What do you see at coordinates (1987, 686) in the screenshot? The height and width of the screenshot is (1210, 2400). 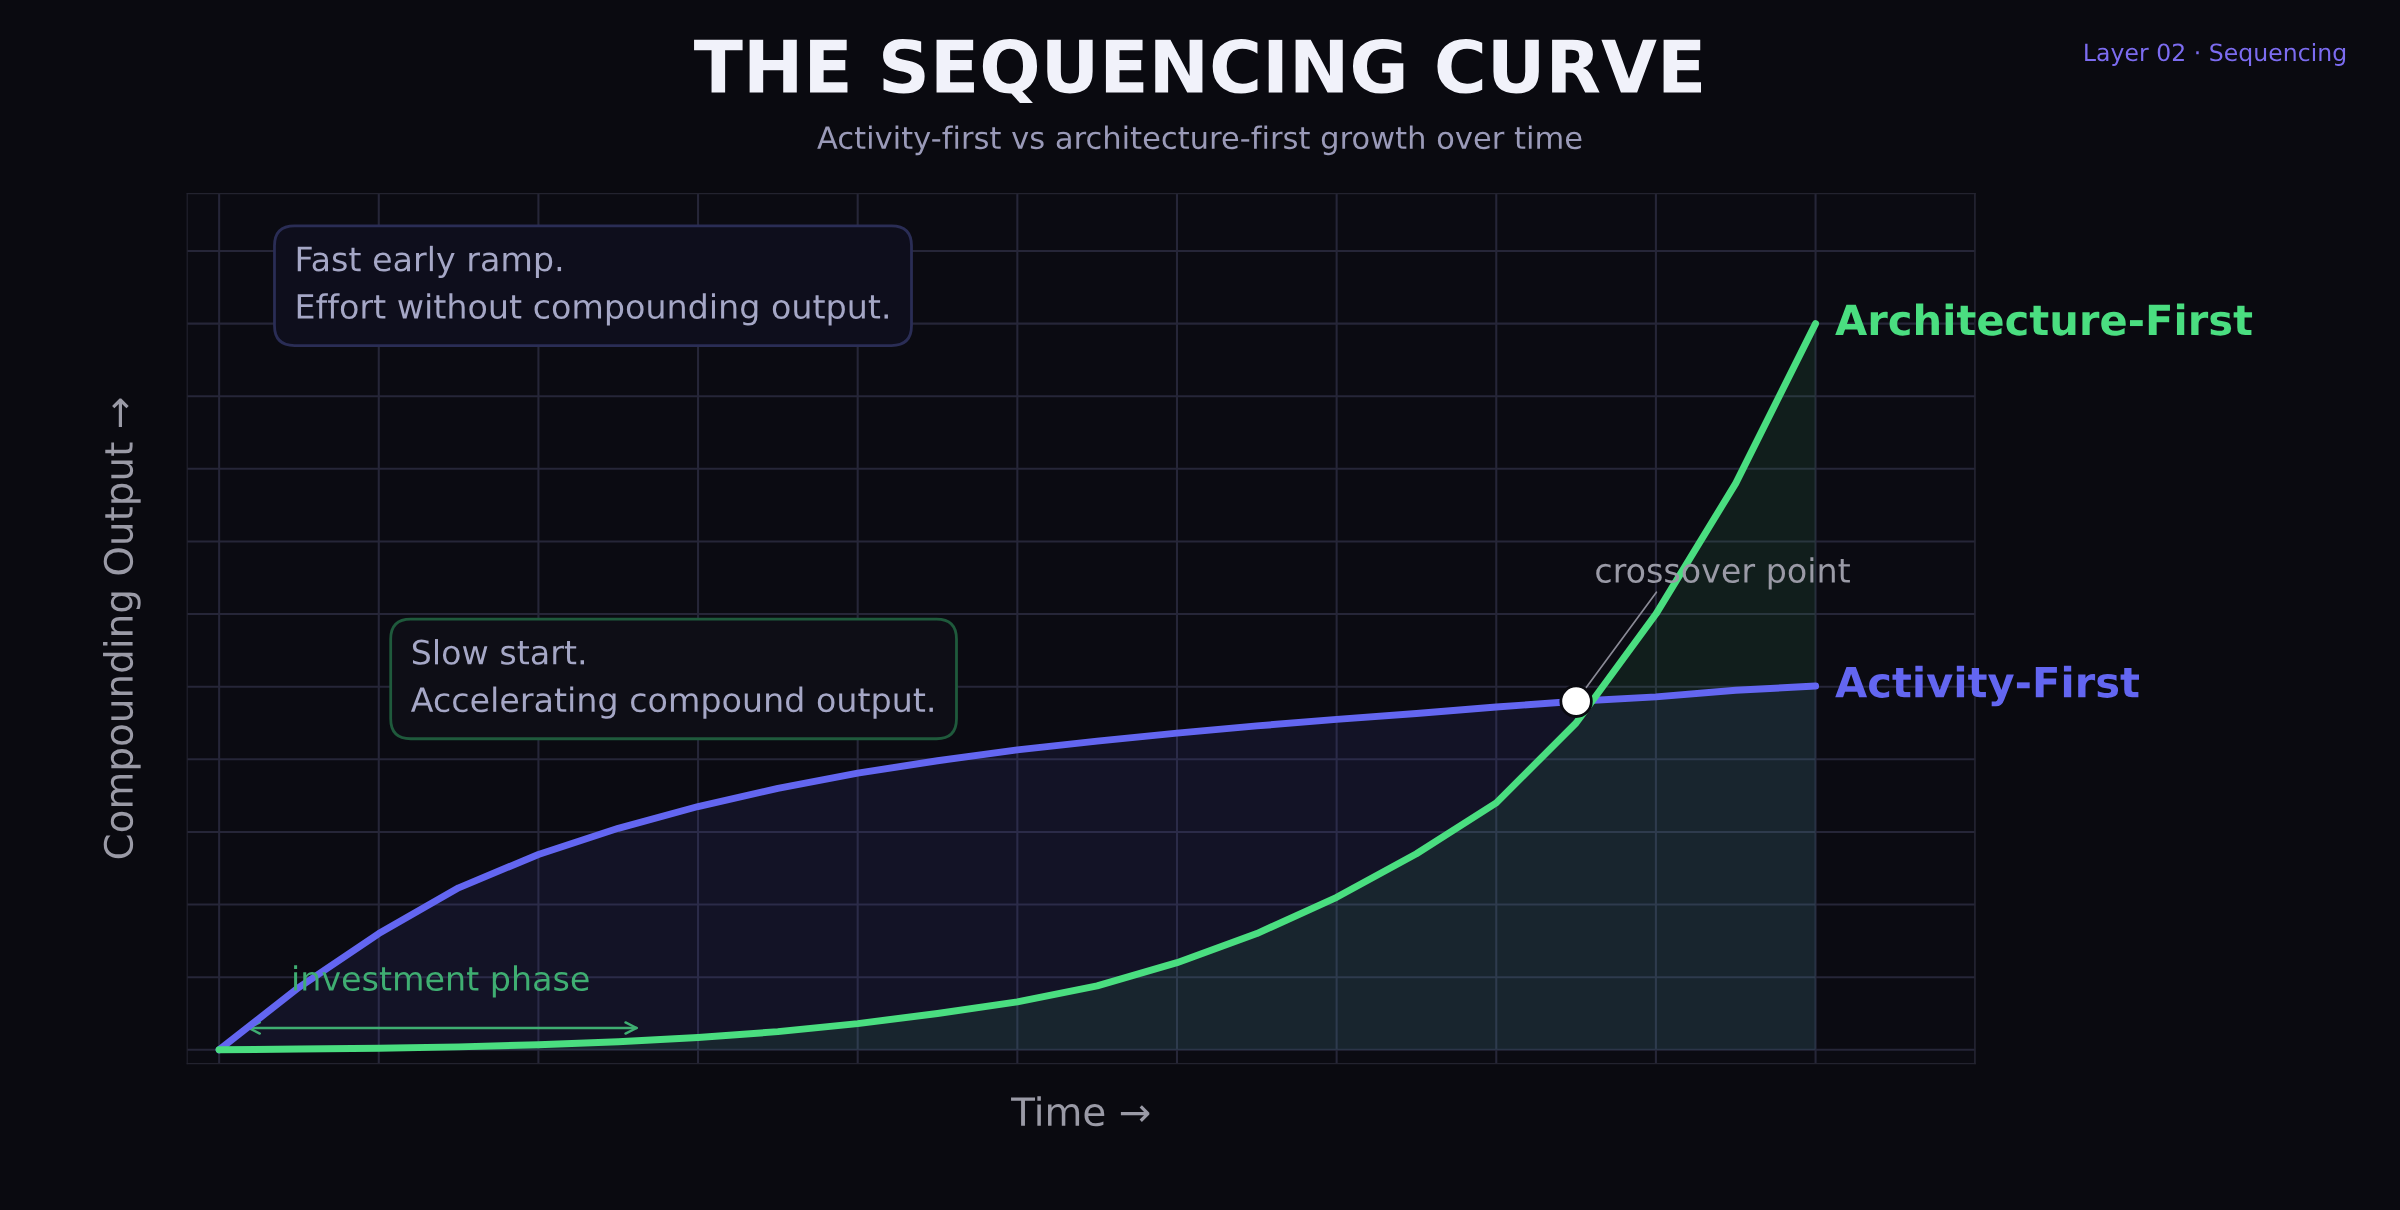 I see `series-label: Activity-First` at bounding box center [1987, 686].